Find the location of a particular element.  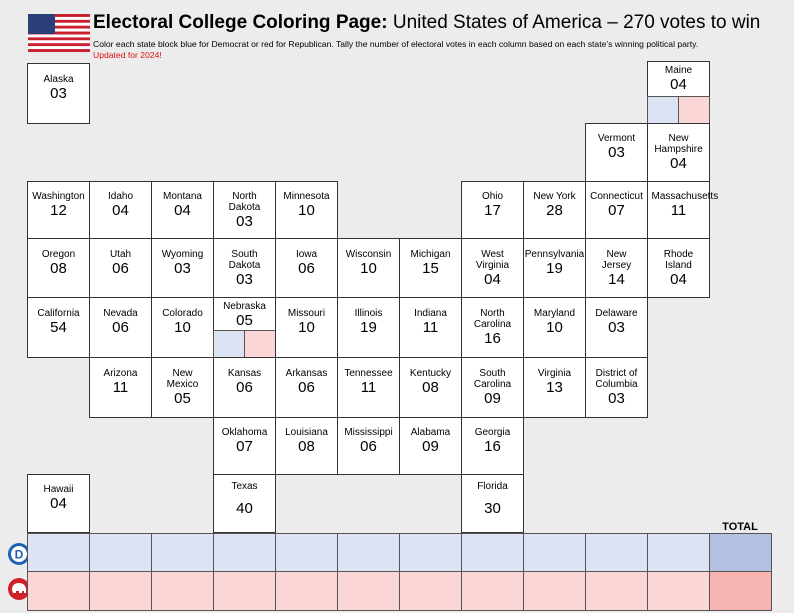

state-box: Arkansas 06 is located at coordinates (306, 387).